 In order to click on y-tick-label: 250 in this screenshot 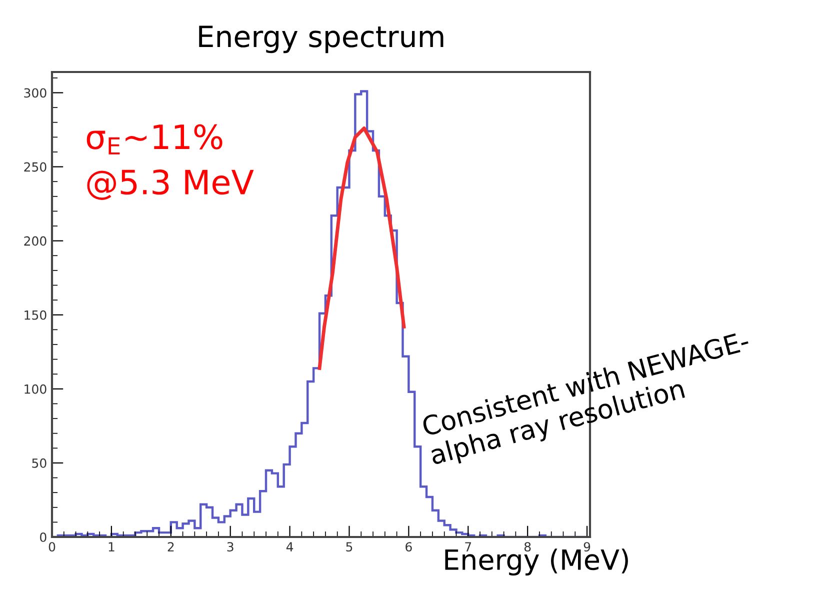, I will do `click(35, 167)`.